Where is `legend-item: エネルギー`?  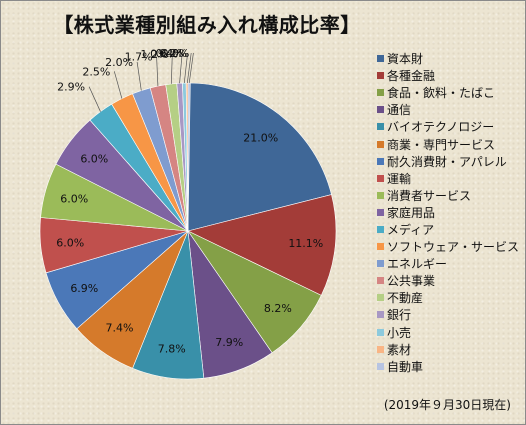 legend-item: エネルギー is located at coordinates (448, 263).